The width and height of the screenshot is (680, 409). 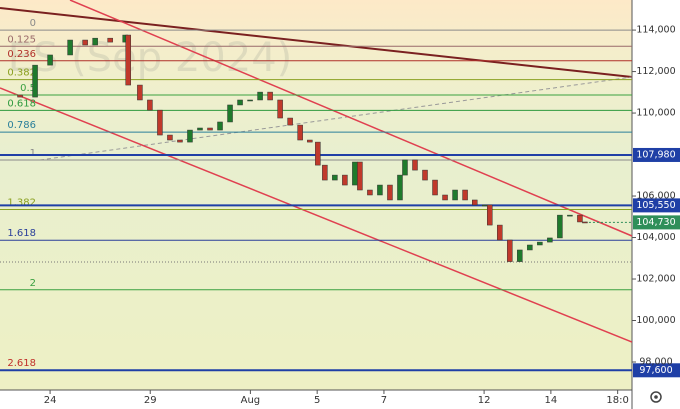 I want to click on x-tick-label: 12, so click(x=484, y=400).